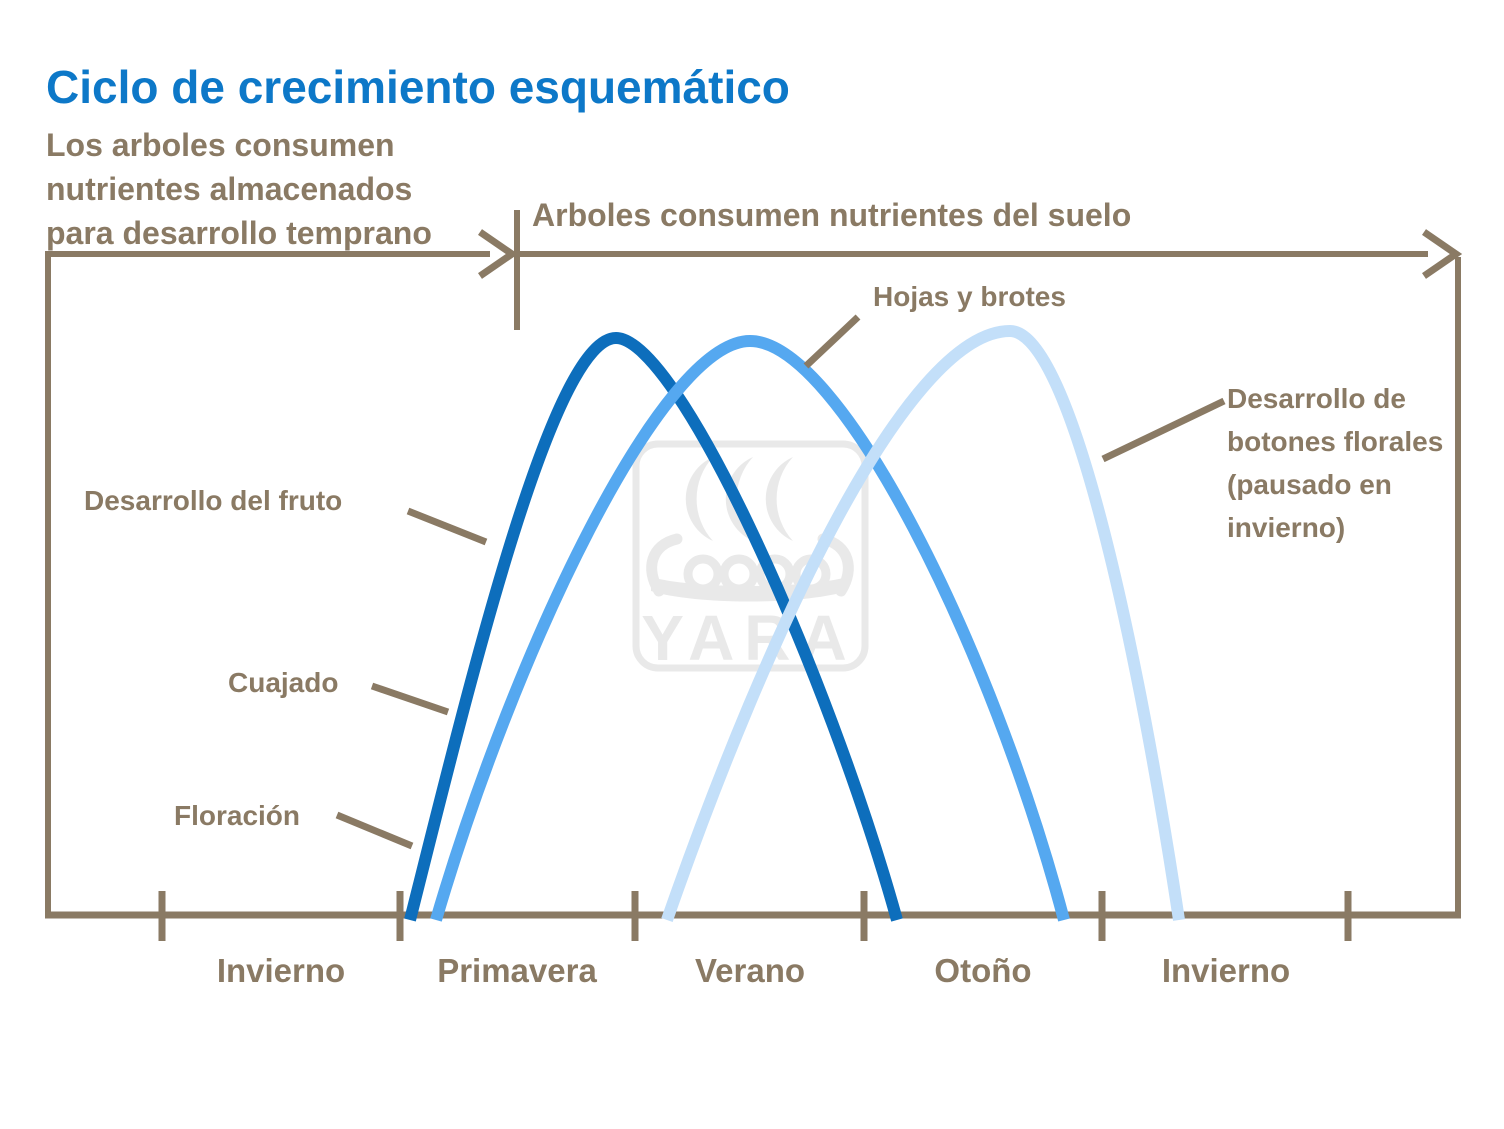 The image size is (1504, 1129). Describe the element at coordinates (1163, 430) in the screenshot. I see `pointer-botones-florales` at that location.